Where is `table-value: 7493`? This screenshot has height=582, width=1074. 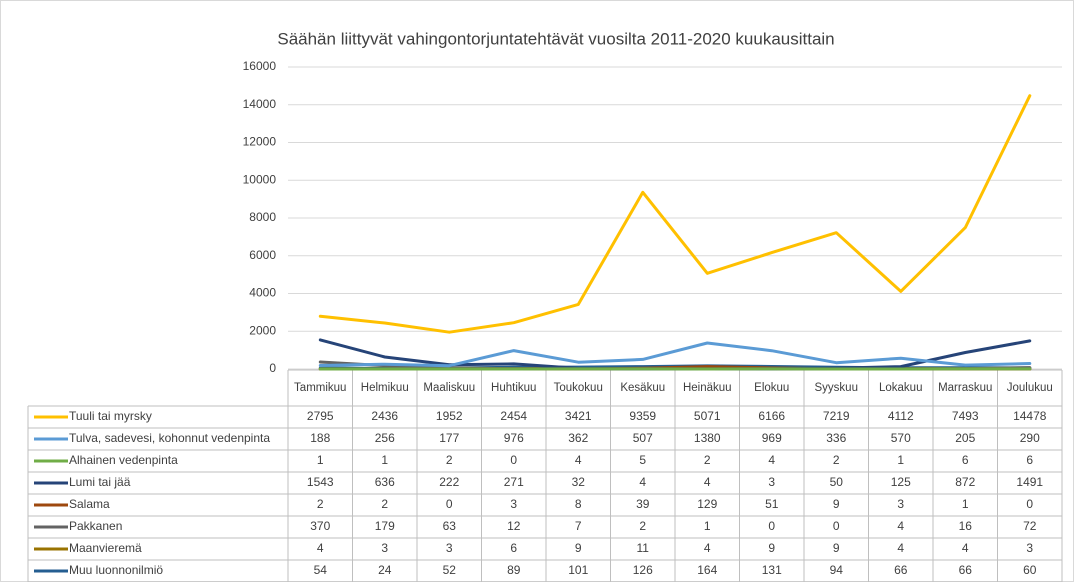
table-value: 7493 is located at coordinates (965, 416).